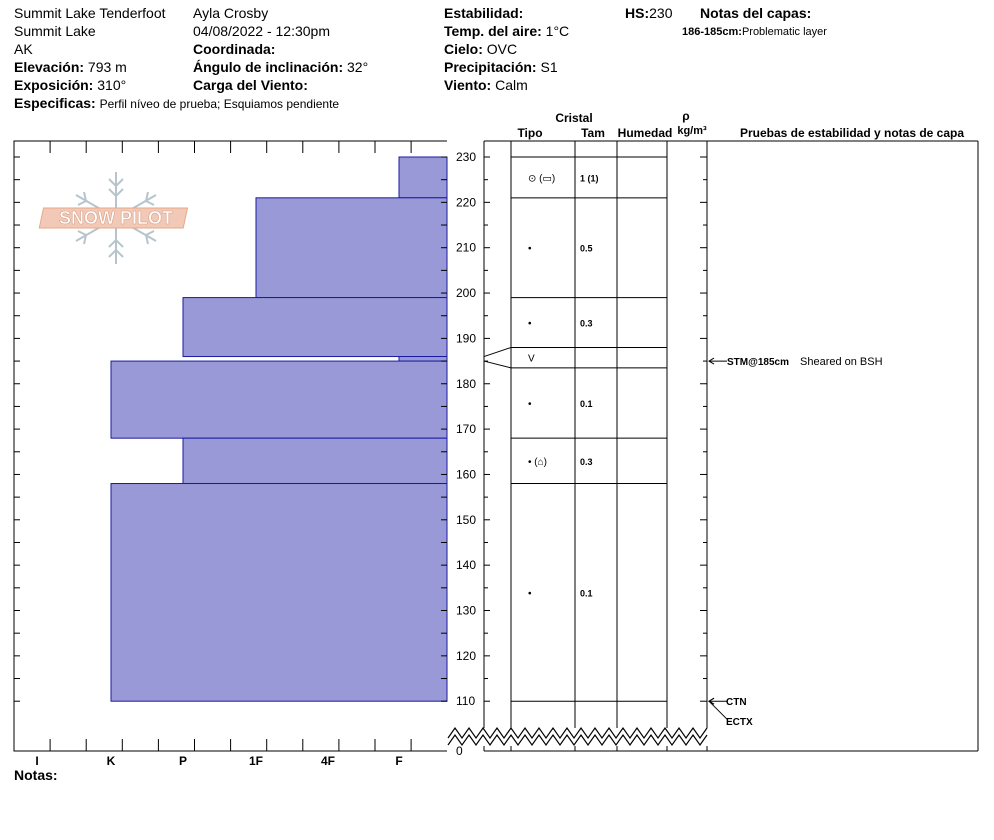 The height and width of the screenshot is (840, 994). What do you see at coordinates (795, 542) in the screenshot?
I see `stability-test-markers: STM@185cm Sheared on BSH CTN ECTX` at bounding box center [795, 542].